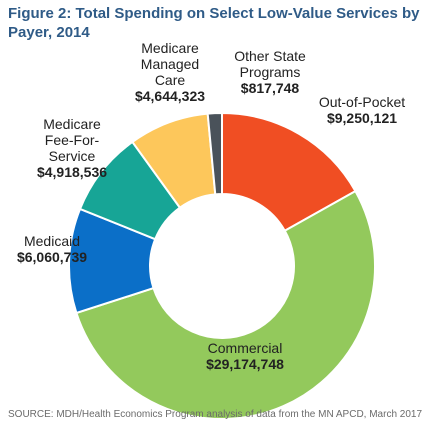 The height and width of the screenshot is (442, 433). I want to click on value-label: $4,918,536, so click(72, 172).